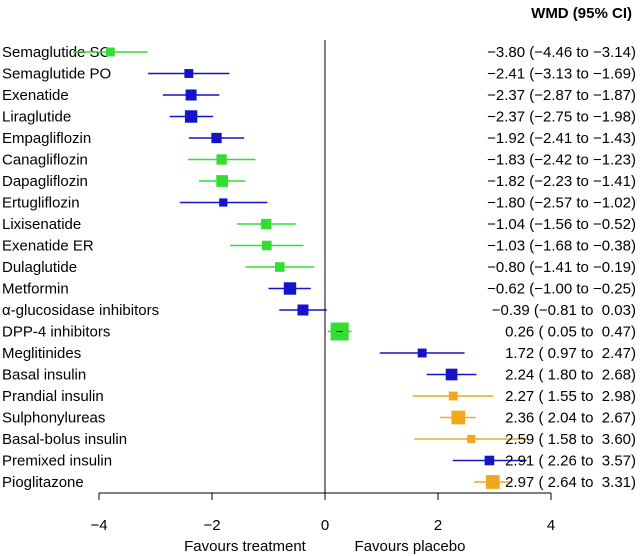  I want to click on ci-value-text: −3.80 (−4.46 to −3.14), so click(561, 52).